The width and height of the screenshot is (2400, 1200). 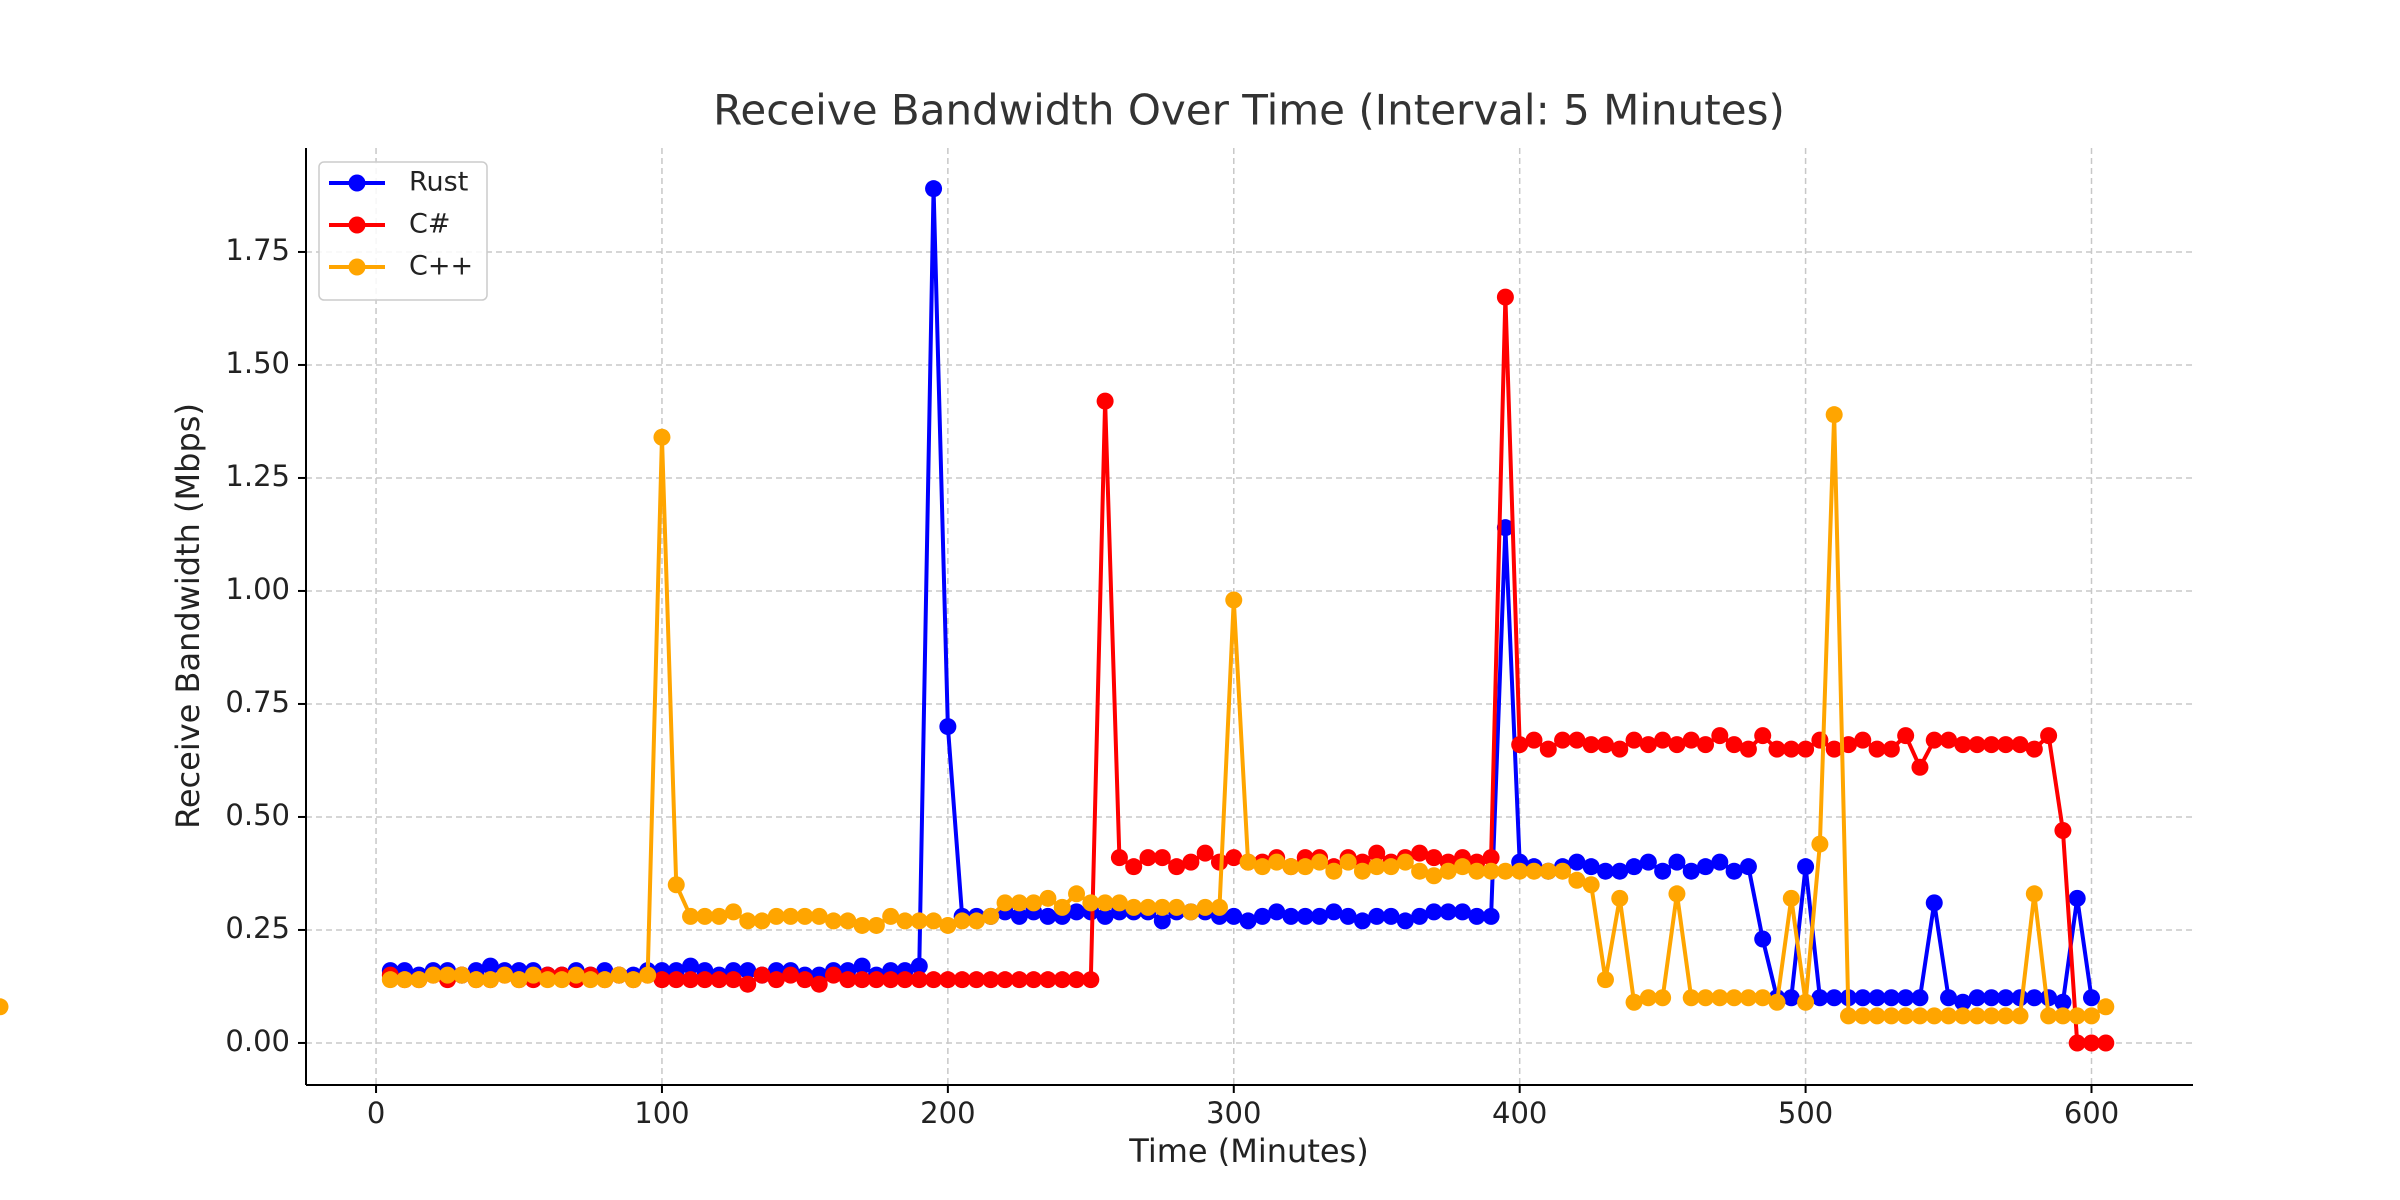 What do you see at coordinates (357, 225) in the screenshot?
I see `legend-marker` at bounding box center [357, 225].